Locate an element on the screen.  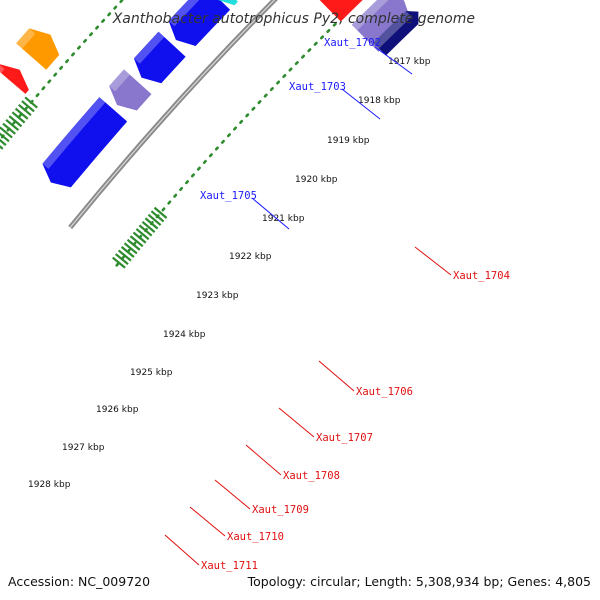
kbp-label: 1919 kbp is located at coordinates (348, 141).